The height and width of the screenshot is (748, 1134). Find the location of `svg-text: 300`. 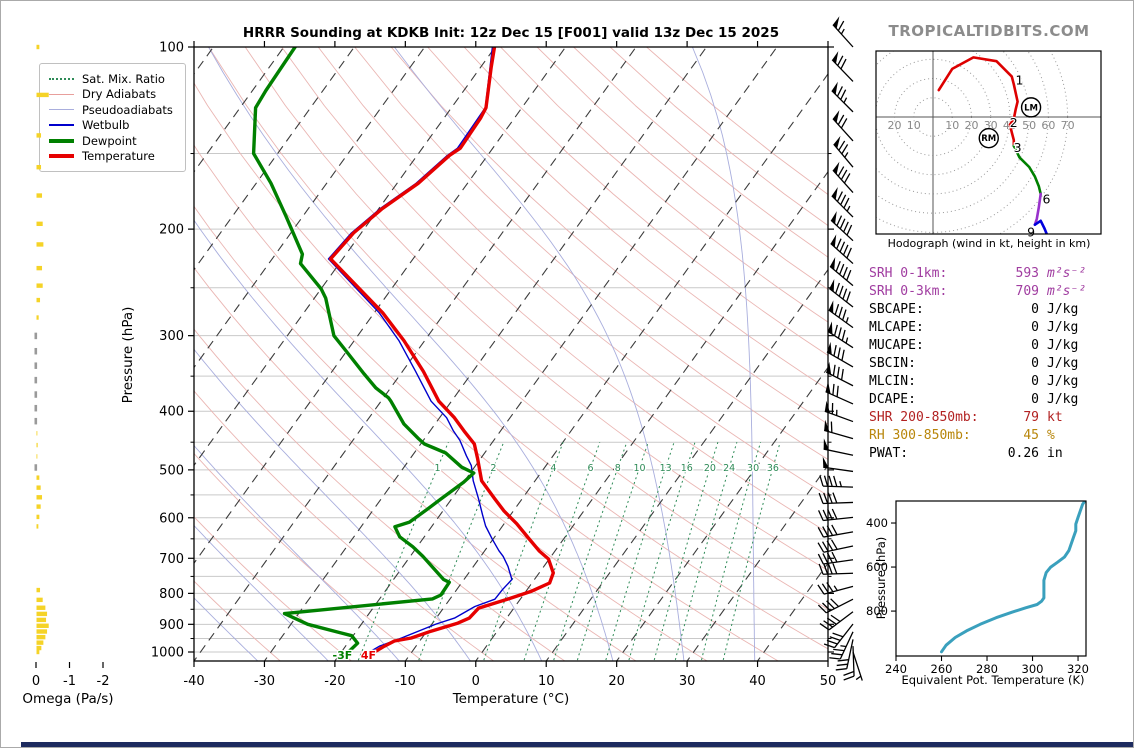

svg-text: 300 is located at coordinates (171, 336).